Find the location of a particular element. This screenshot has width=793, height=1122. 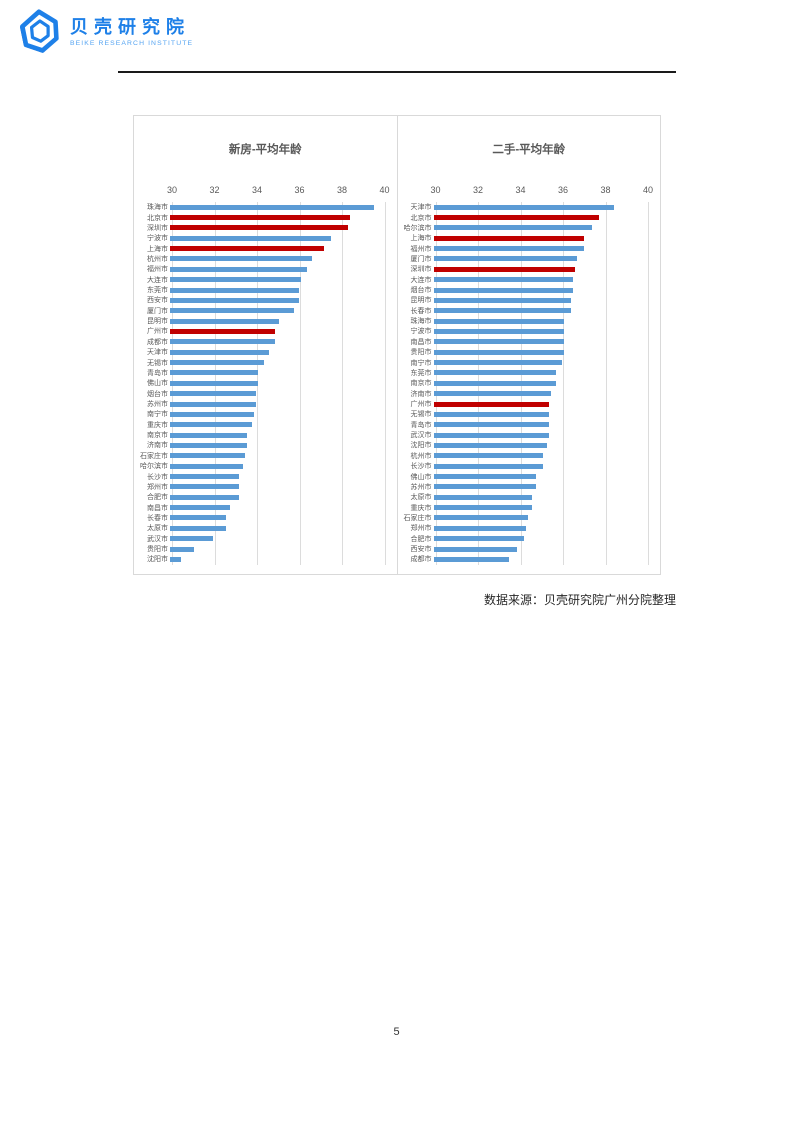

gridline is located at coordinates (385, 383).